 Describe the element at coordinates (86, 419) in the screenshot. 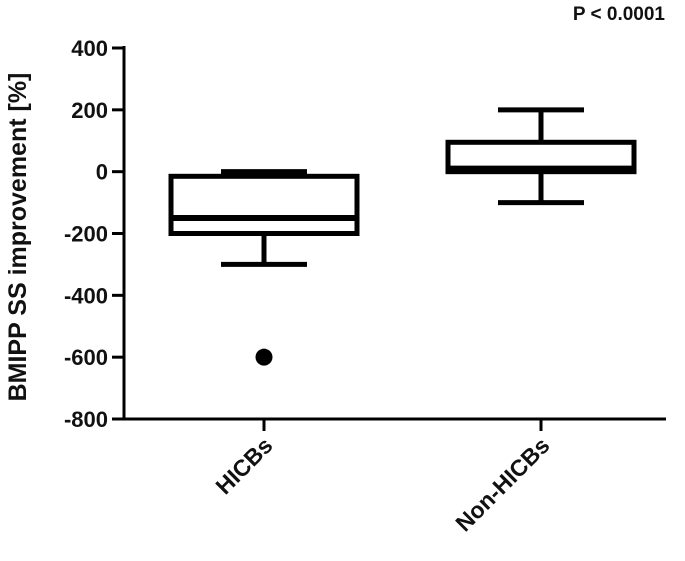

I see `y-tick-label: -800` at that location.